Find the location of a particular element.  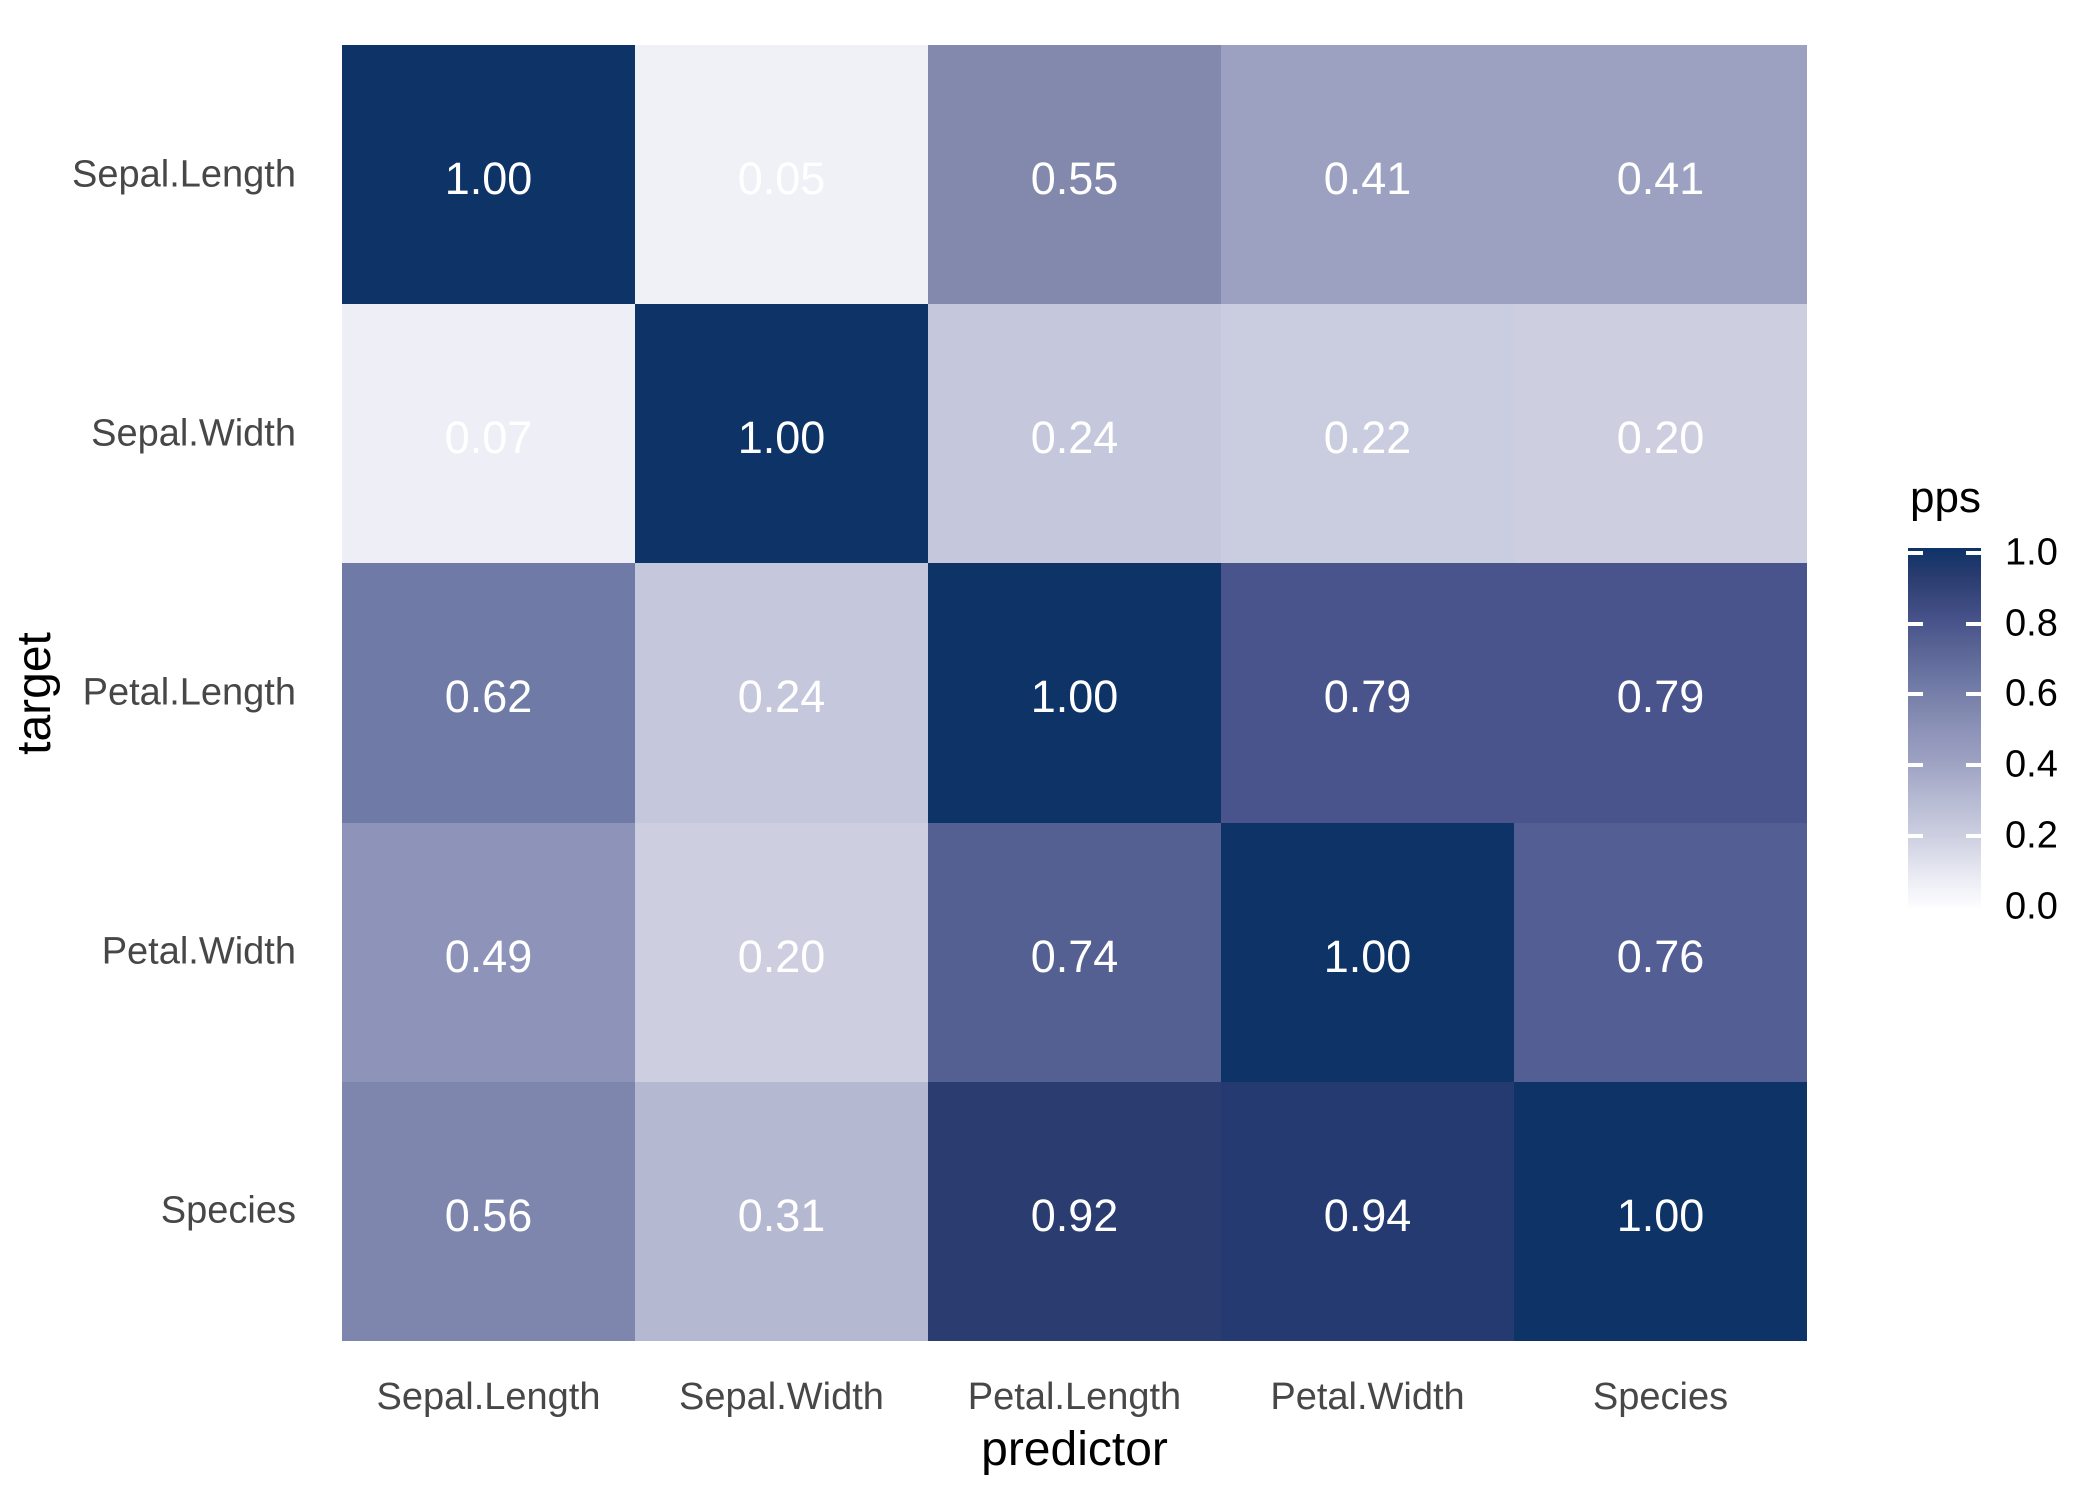

heatmap-cell: 0.07 is located at coordinates (488, 434).